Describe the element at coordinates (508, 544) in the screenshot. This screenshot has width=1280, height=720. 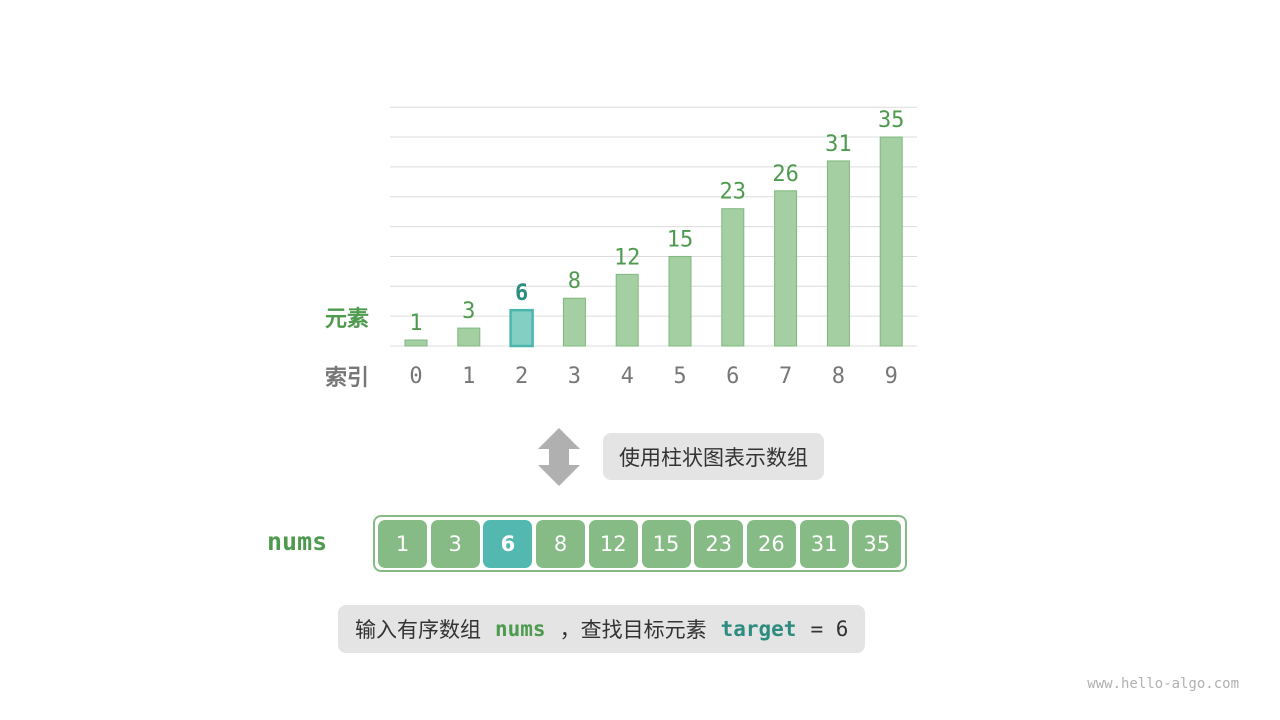
I see `array-cell: 6` at that location.